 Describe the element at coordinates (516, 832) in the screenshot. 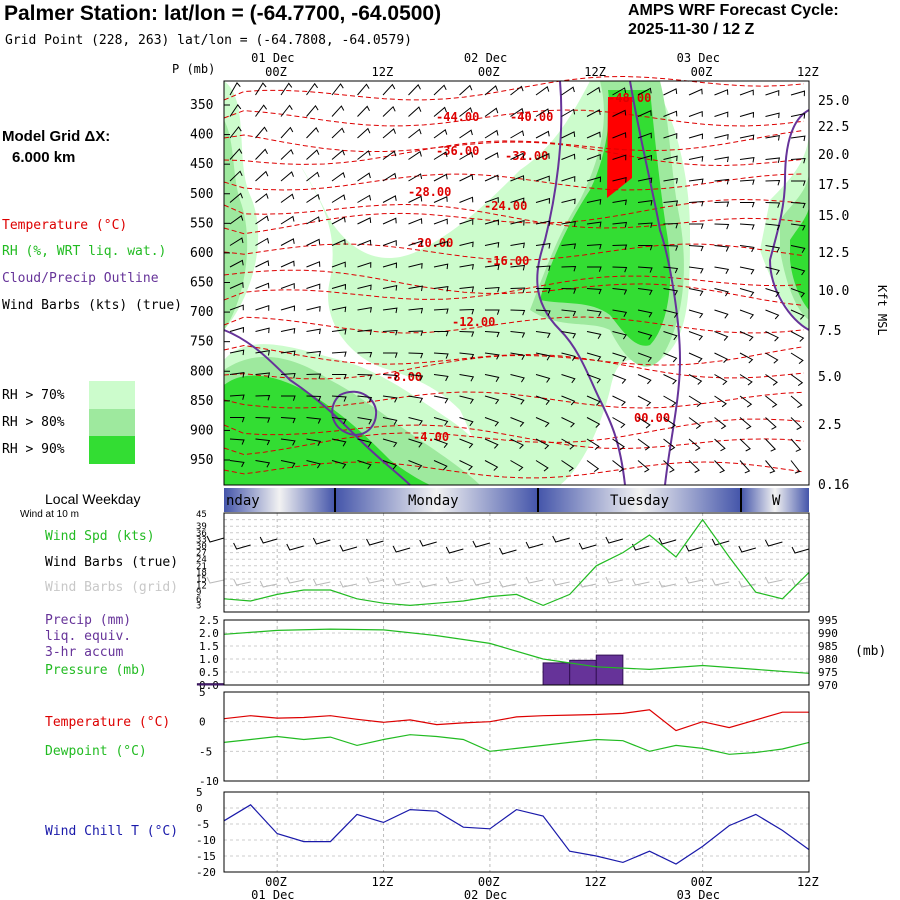

I see `chill-panel-frame` at that location.